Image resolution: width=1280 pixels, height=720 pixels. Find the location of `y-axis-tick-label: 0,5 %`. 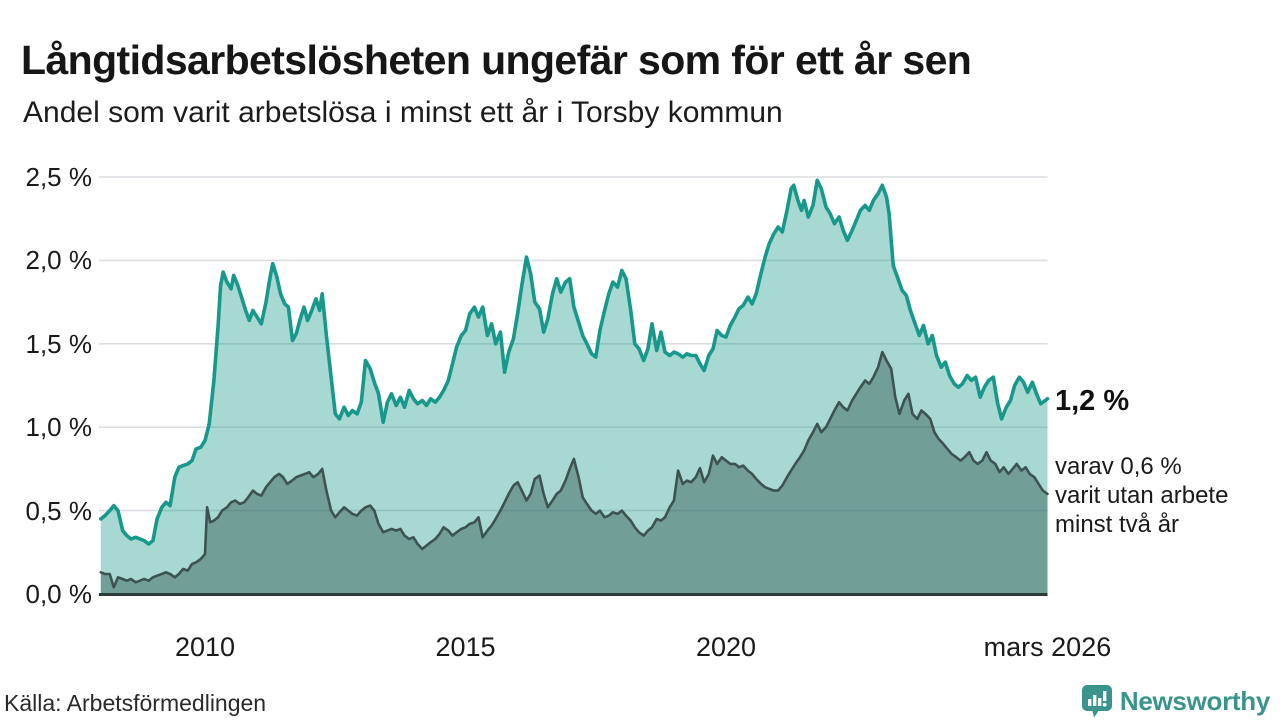

y-axis-tick-label: 0,5 % is located at coordinates (59, 510).